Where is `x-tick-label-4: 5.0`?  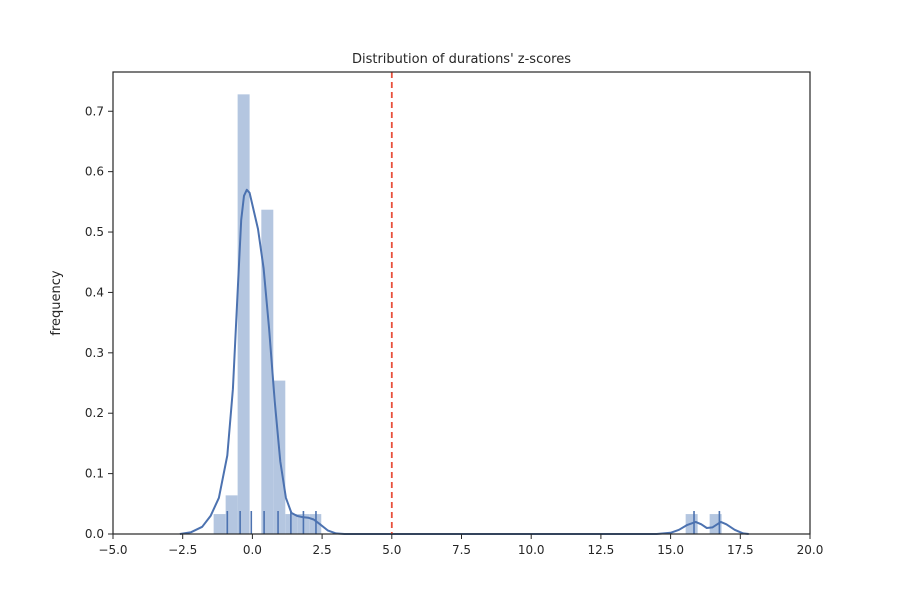
x-tick-label-4: 5.0 is located at coordinates (391, 550).